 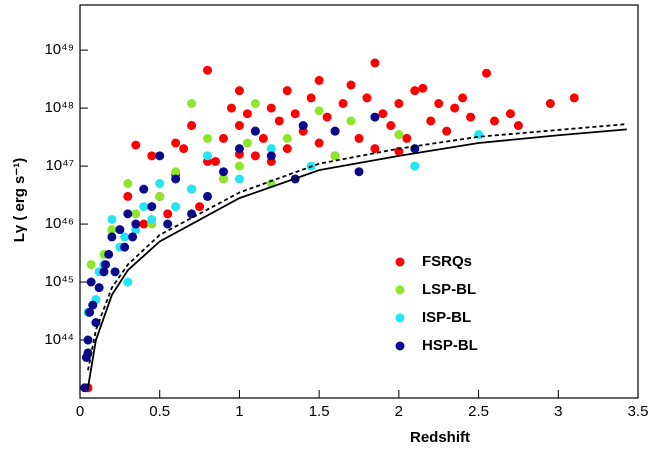 I want to click on x-tick-label: 0, so click(x=80, y=411).